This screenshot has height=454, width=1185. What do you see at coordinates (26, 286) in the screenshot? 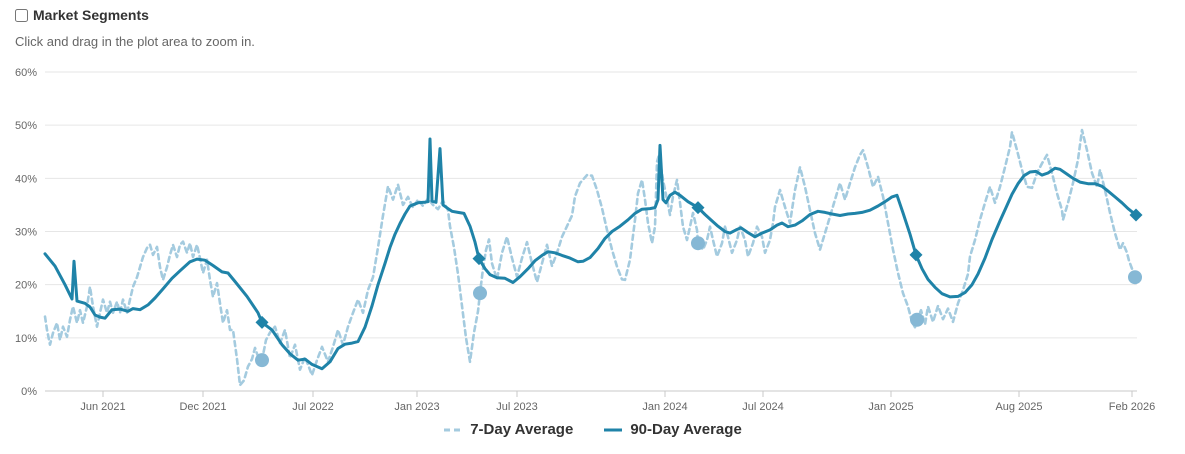
I see `y-tick-label: 20%` at bounding box center [26, 286].